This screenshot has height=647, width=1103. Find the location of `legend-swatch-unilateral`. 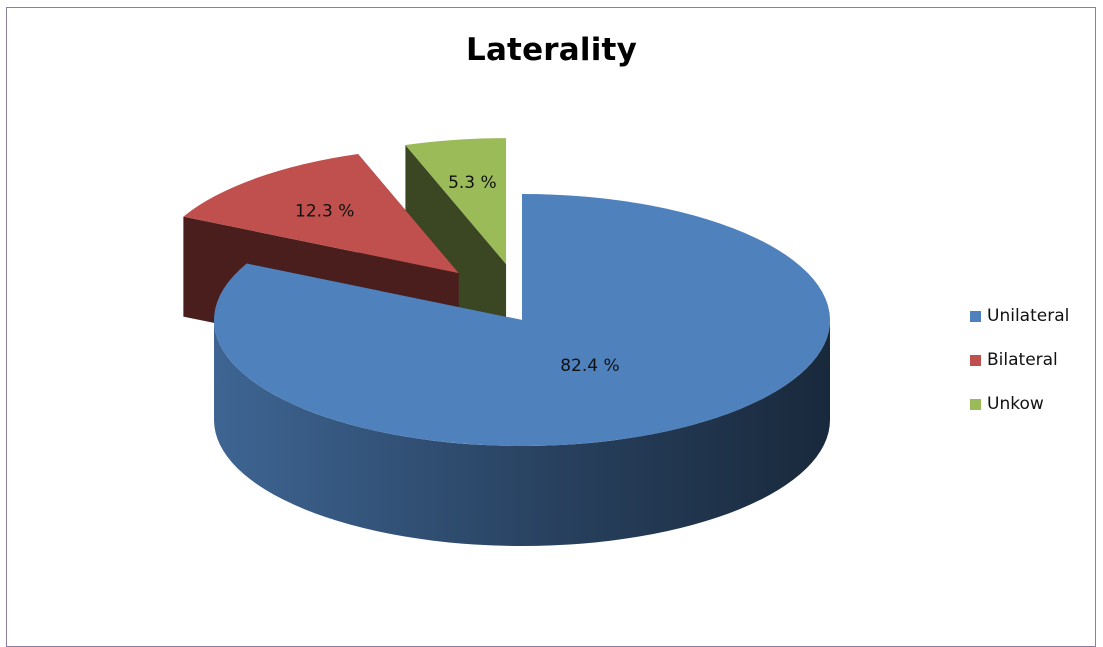

legend-swatch-unilateral is located at coordinates (975, 316).